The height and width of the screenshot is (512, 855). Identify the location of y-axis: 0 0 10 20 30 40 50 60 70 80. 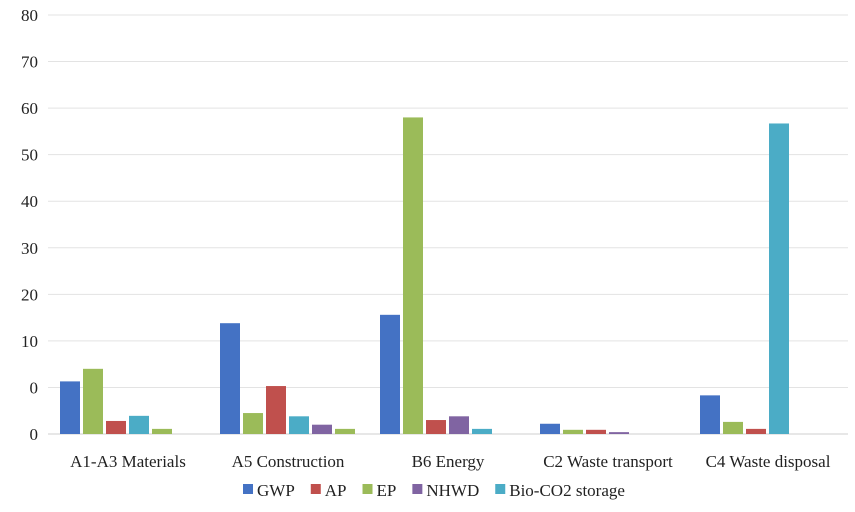
(29, 225).